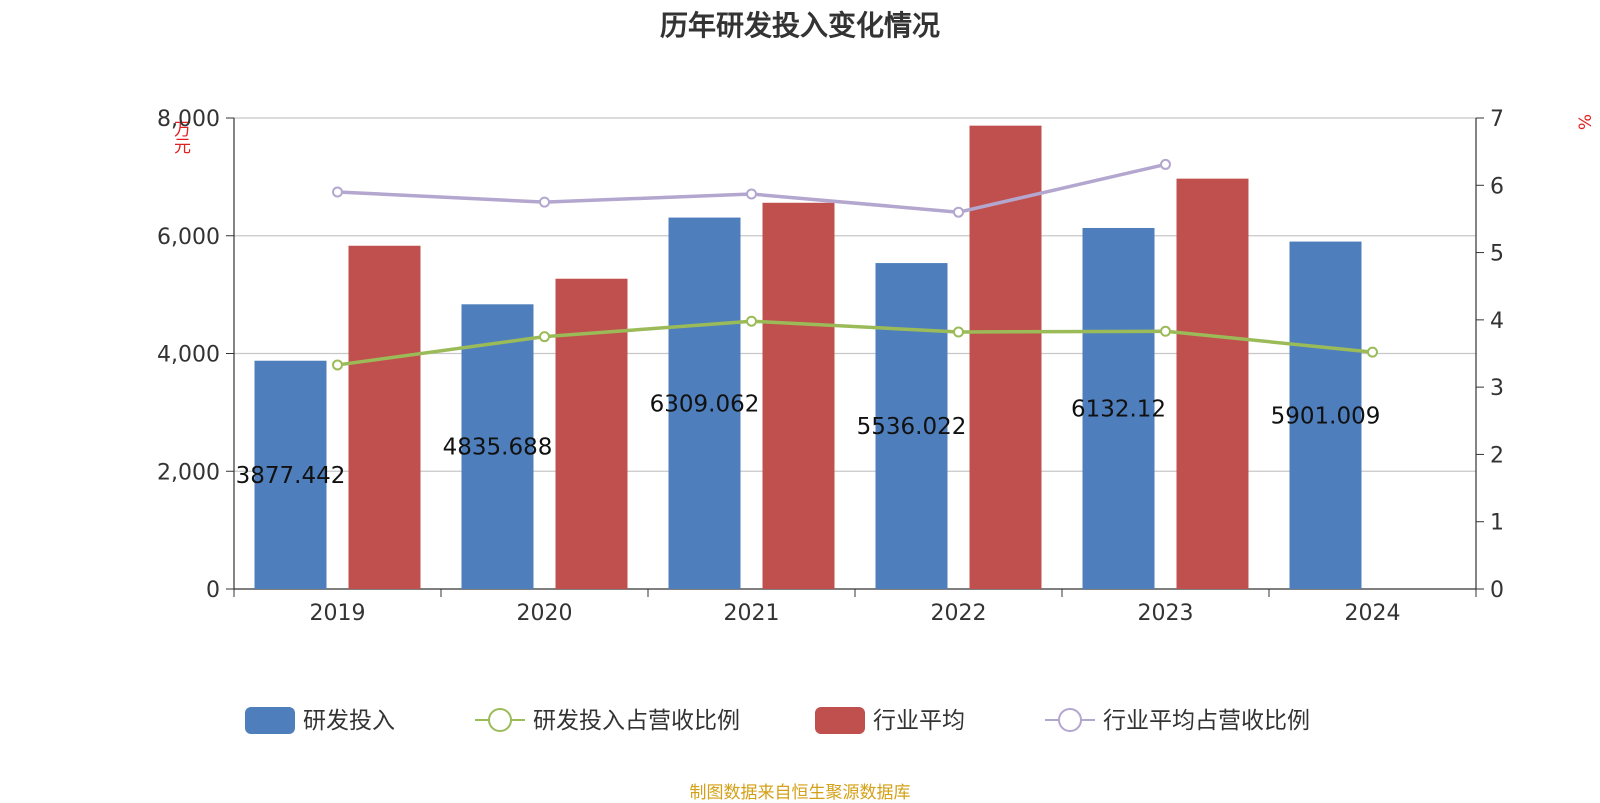 This screenshot has width=1600, height=803. I want to click on bar-rd-2021, so click(704, 403).